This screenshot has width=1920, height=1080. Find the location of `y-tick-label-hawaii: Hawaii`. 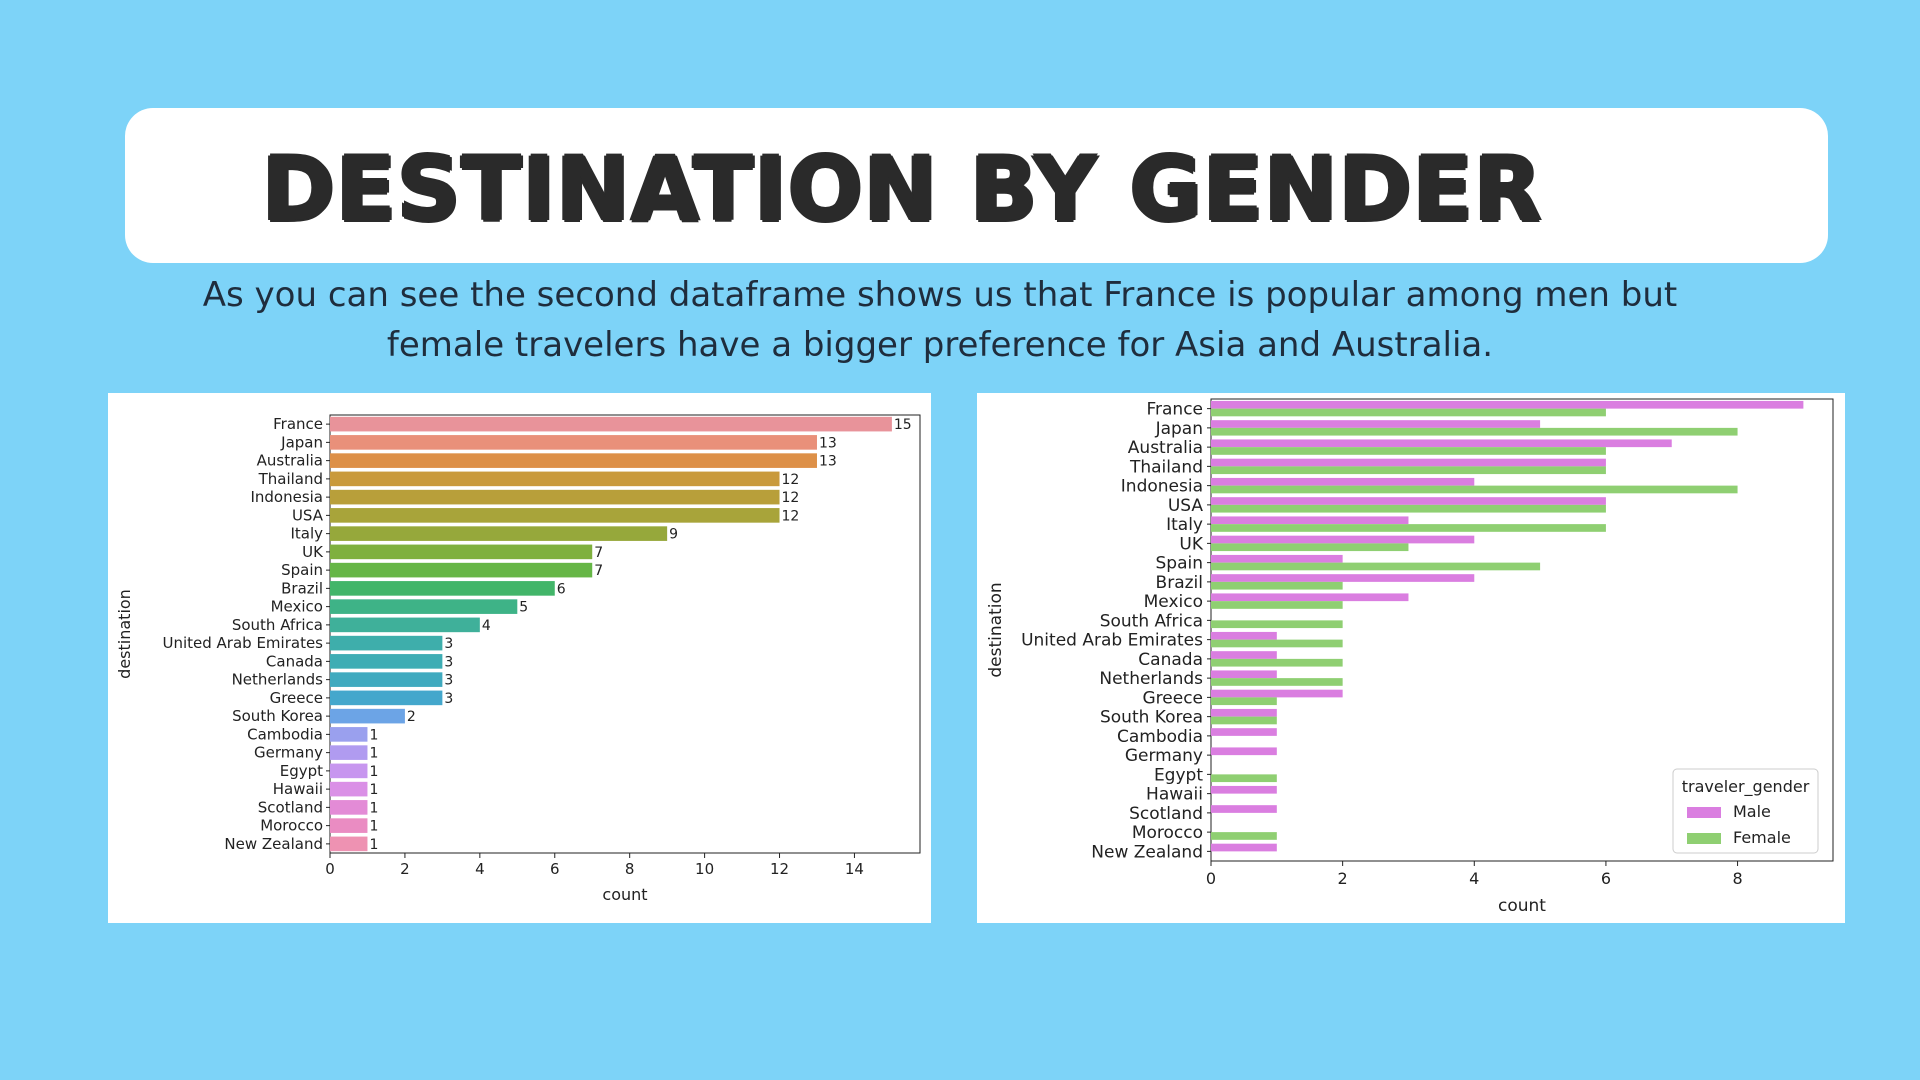

y-tick-label-hawaii: Hawaii is located at coordinates (298, 789).